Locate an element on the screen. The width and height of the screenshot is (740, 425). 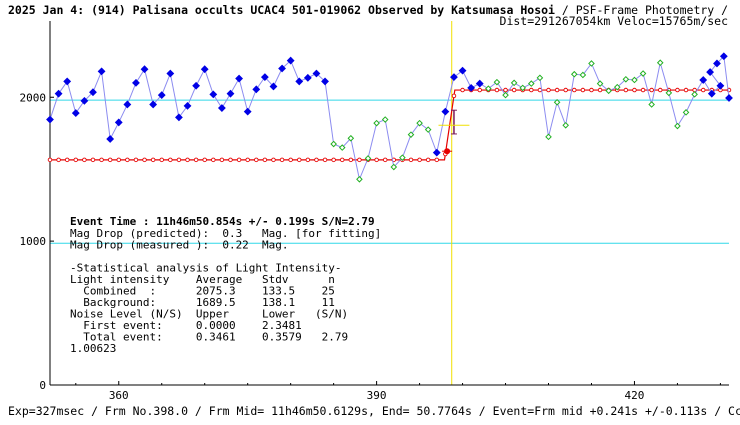
annotation-line: Mag Drop (measured ): 0.22 Mag. is located at coordinates (179, 245).